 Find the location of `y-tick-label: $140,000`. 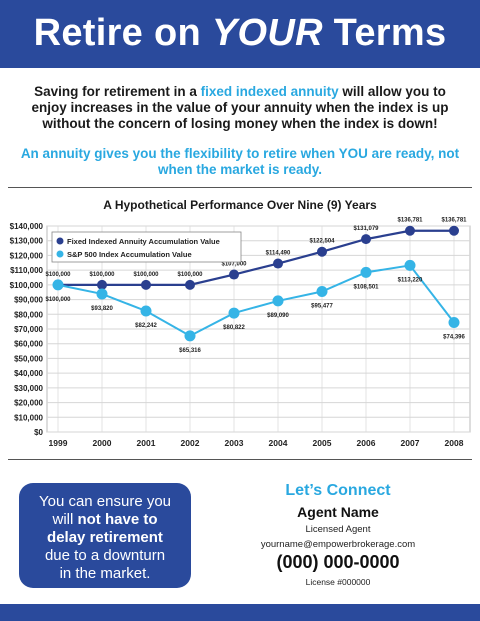

y-tick-label: $140,000 is located at coordinates (27, 226).